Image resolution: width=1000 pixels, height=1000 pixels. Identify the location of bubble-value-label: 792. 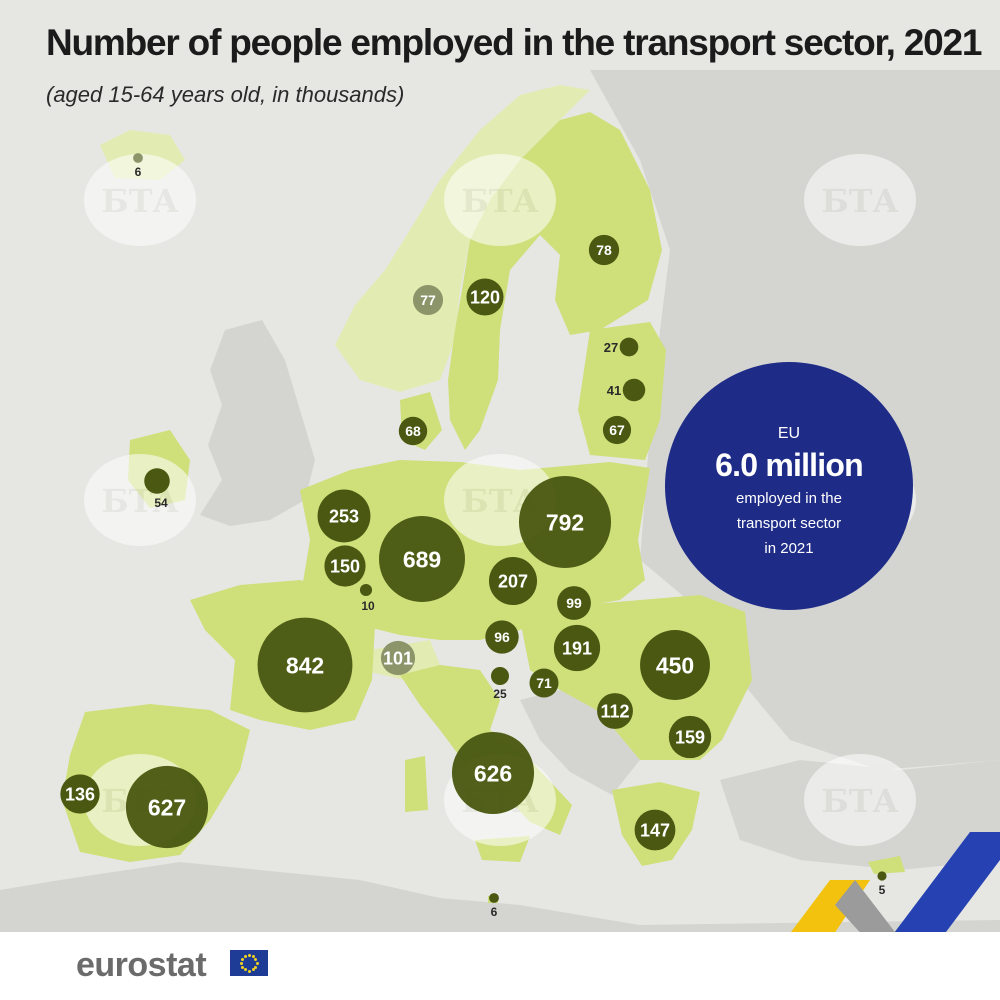
(565, 522).